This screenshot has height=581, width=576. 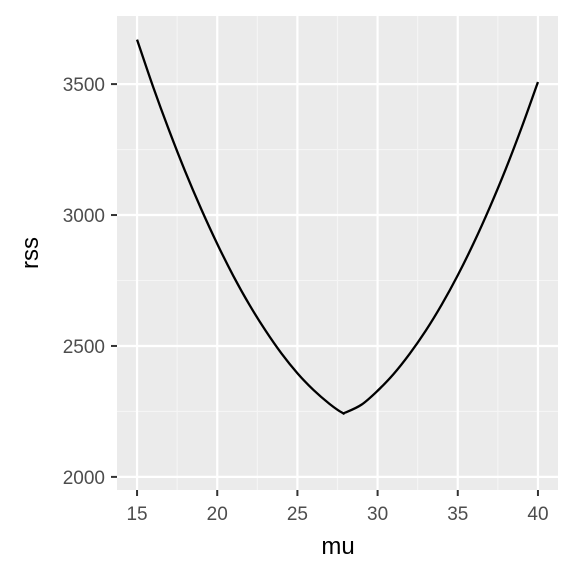 What do you see at coordinates (457, 514) in the screenshot?
I see `x-tick-label: 35` at bounding box center [457, 514].